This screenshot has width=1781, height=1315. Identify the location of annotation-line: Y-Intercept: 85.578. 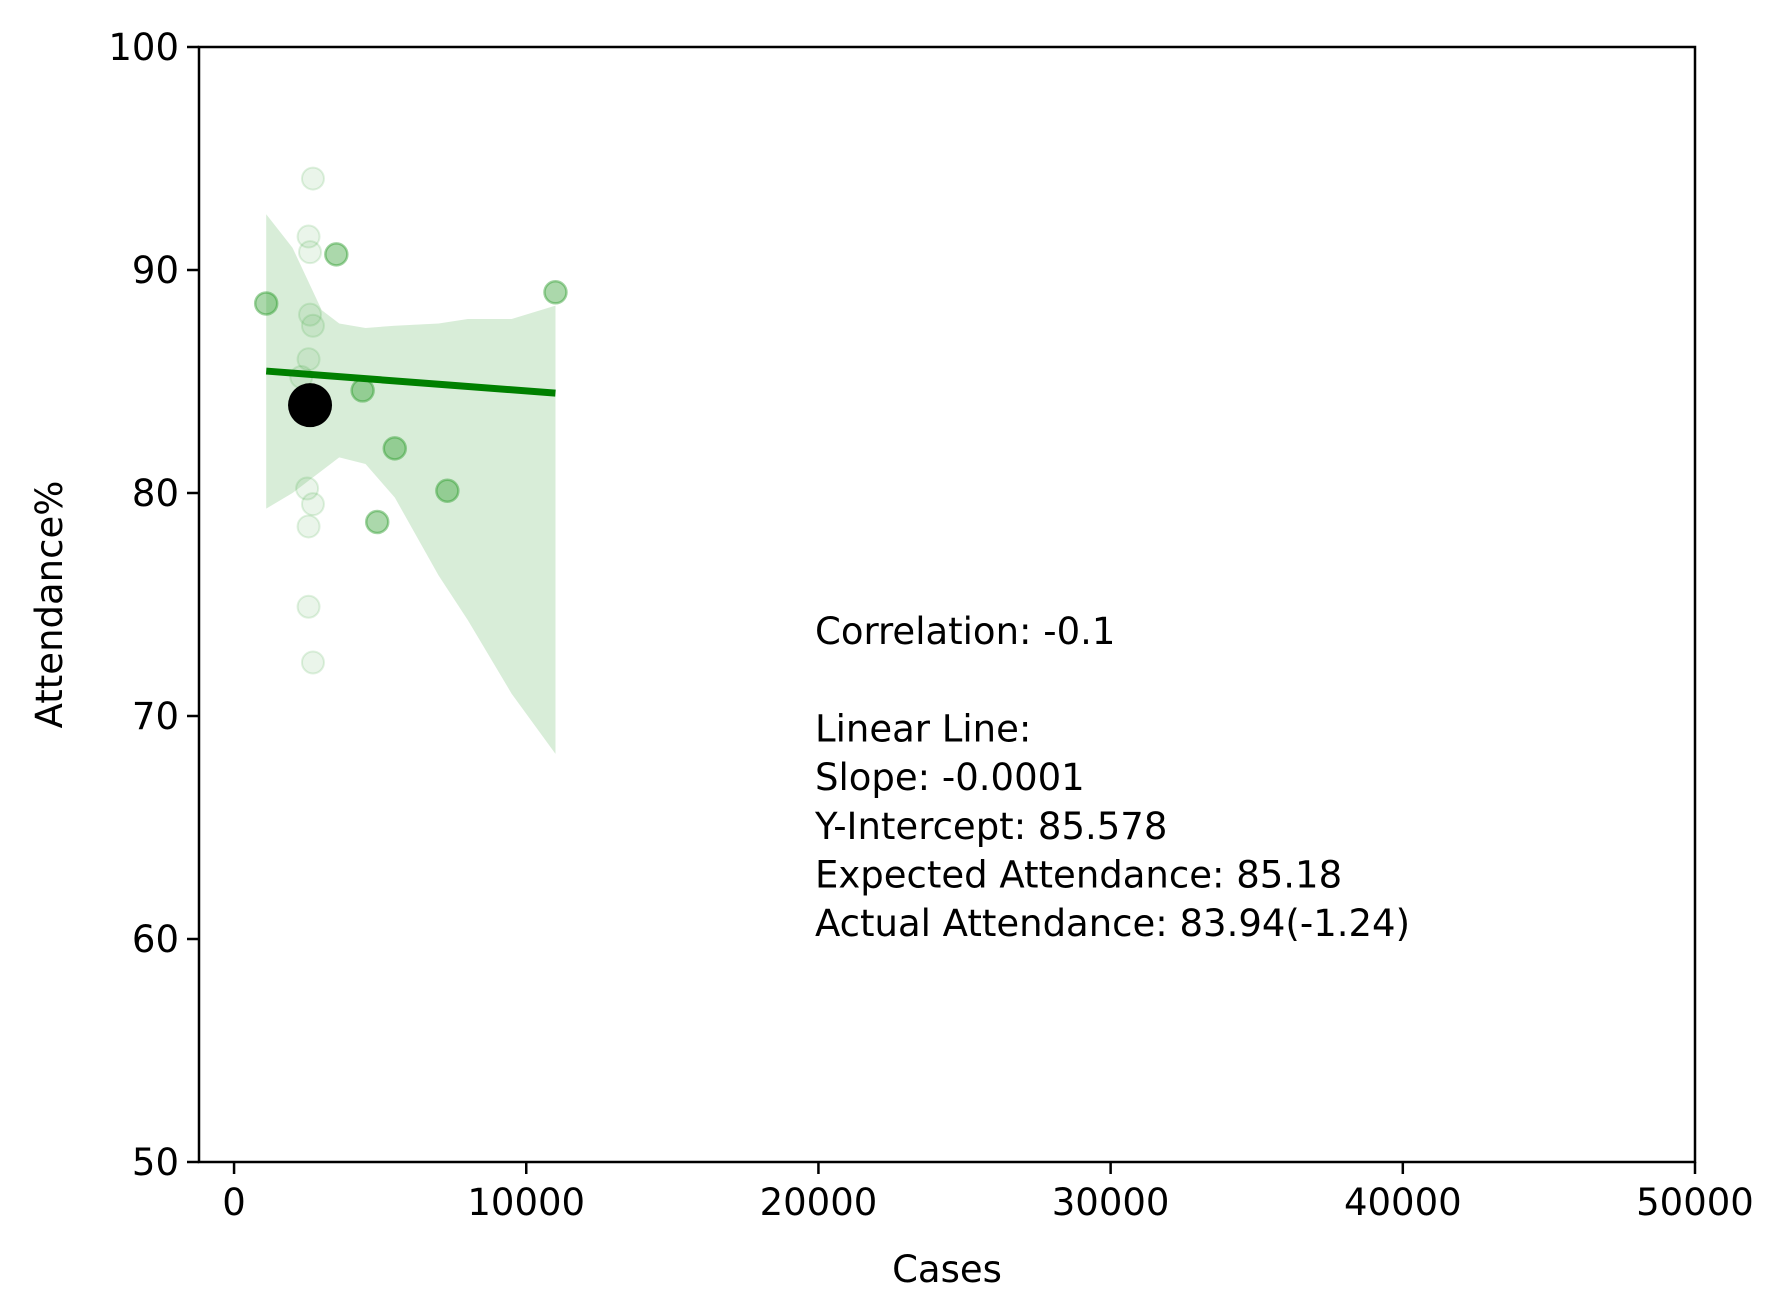
(990, 826).